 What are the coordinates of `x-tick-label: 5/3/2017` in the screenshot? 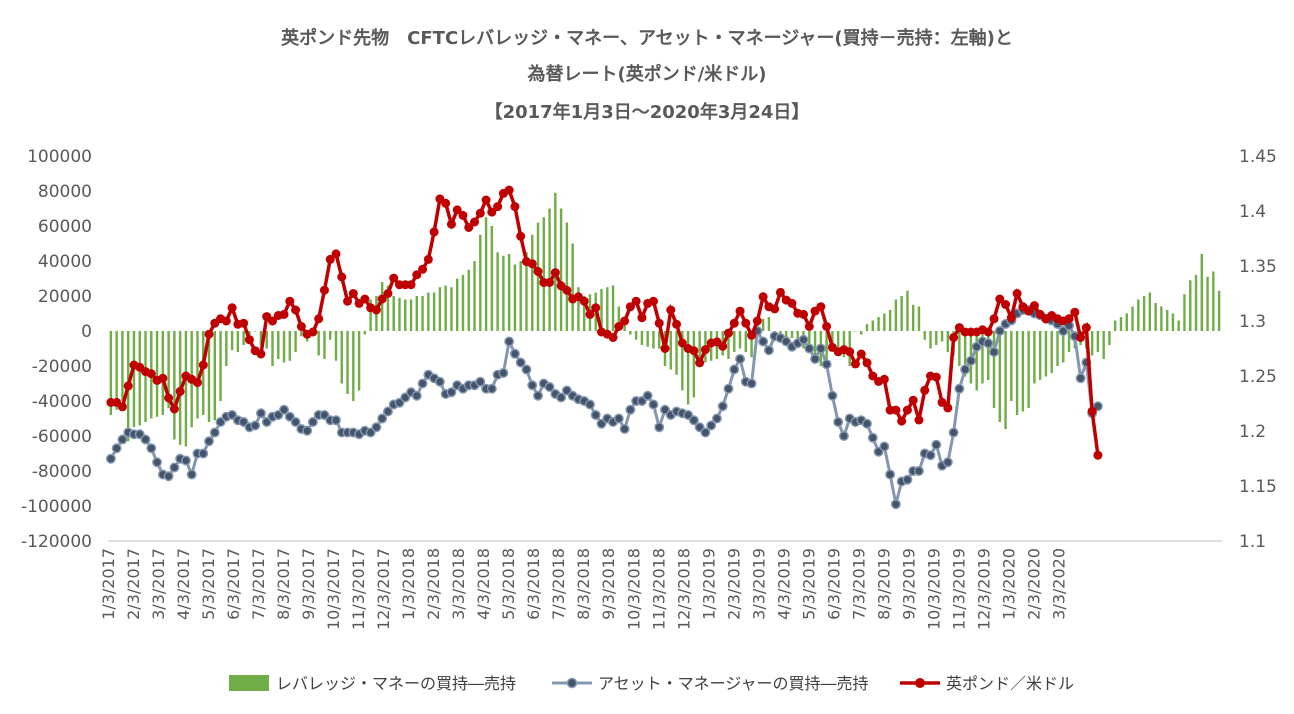 It's located at (208, 584).